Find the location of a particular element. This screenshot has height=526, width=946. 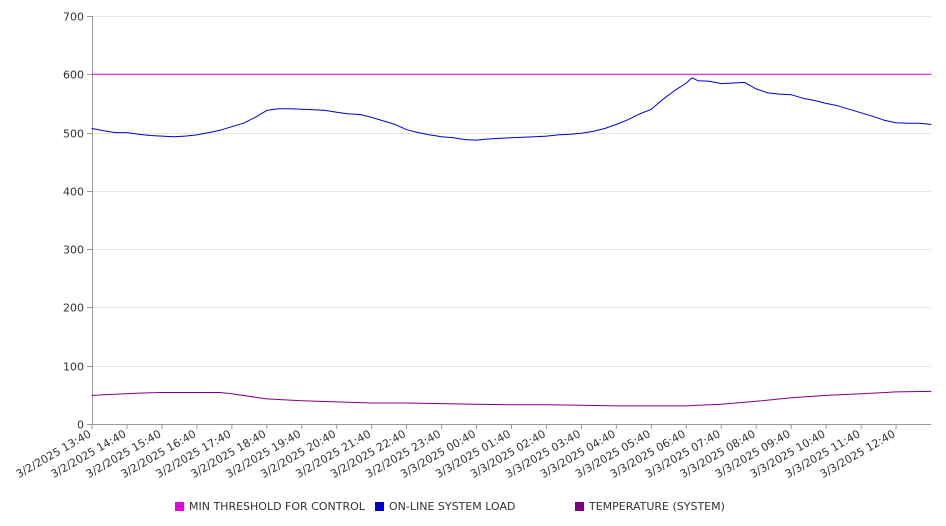

y-tick-label: 200 is located at coordinates (73, 308).